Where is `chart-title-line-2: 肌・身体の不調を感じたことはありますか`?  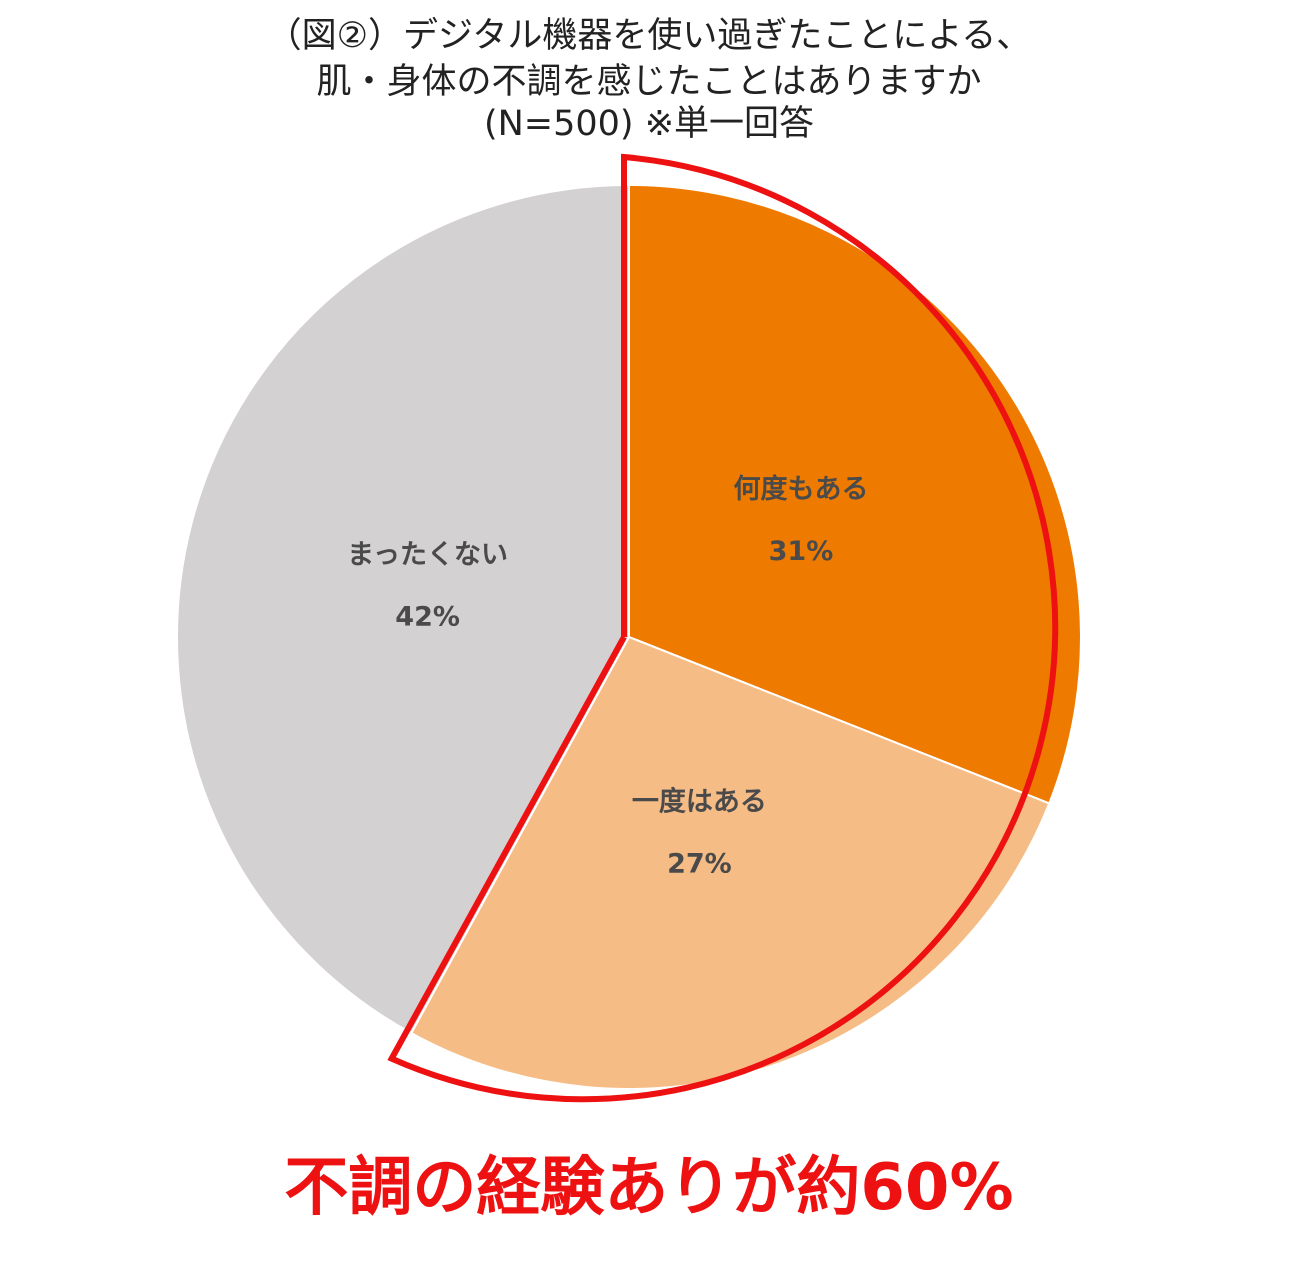 chart-title-line-2: 肌・身体の不調を感じたことはありますか is located at coordinates (649, 82).